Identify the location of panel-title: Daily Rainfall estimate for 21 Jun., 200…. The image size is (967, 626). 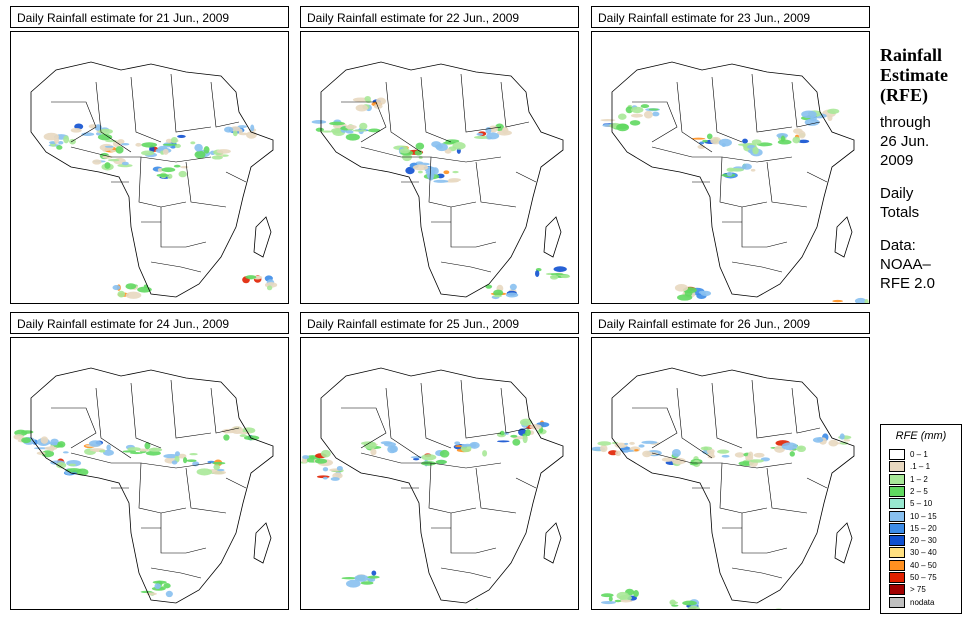
(149, 17).